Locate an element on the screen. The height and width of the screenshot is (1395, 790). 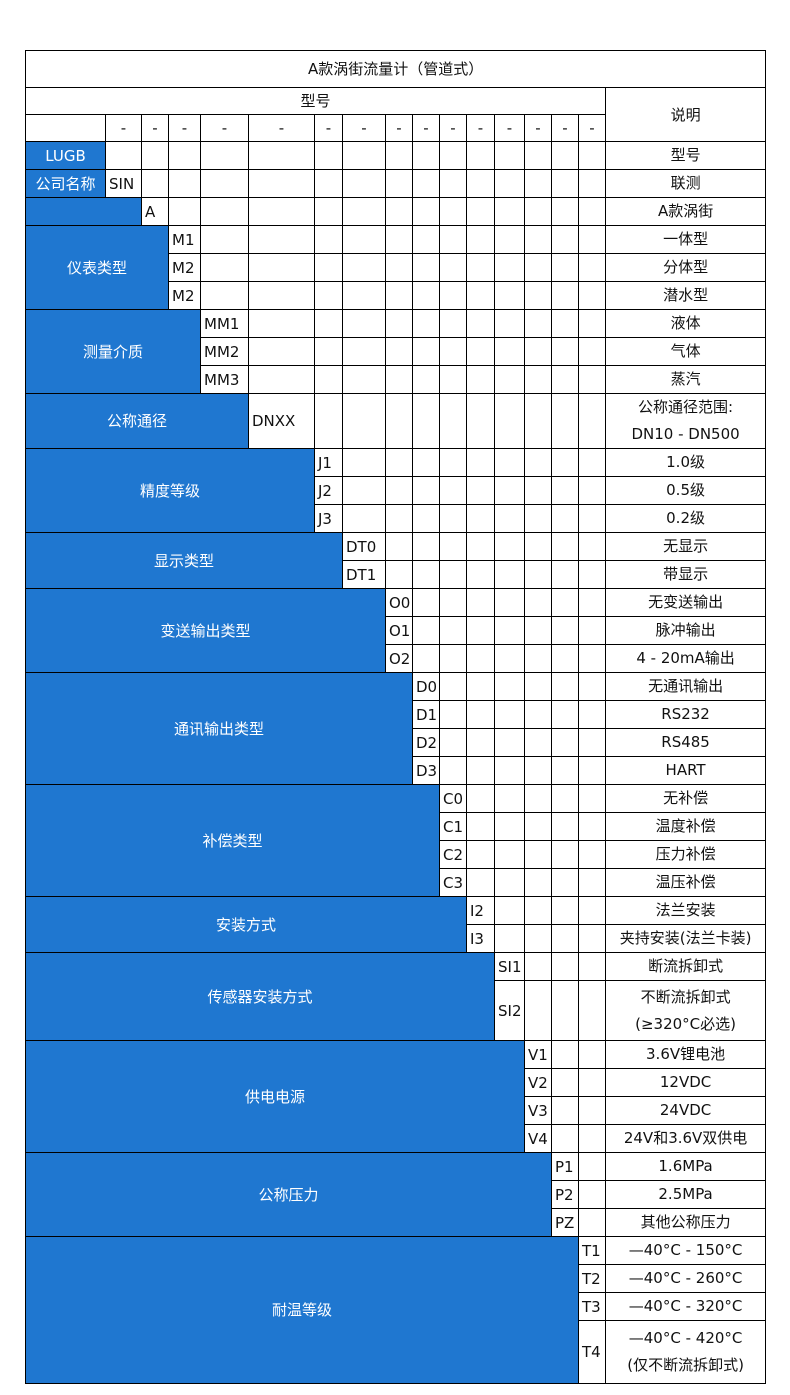
option-row: M2 潜水型 is located at coordinates (396, 295).